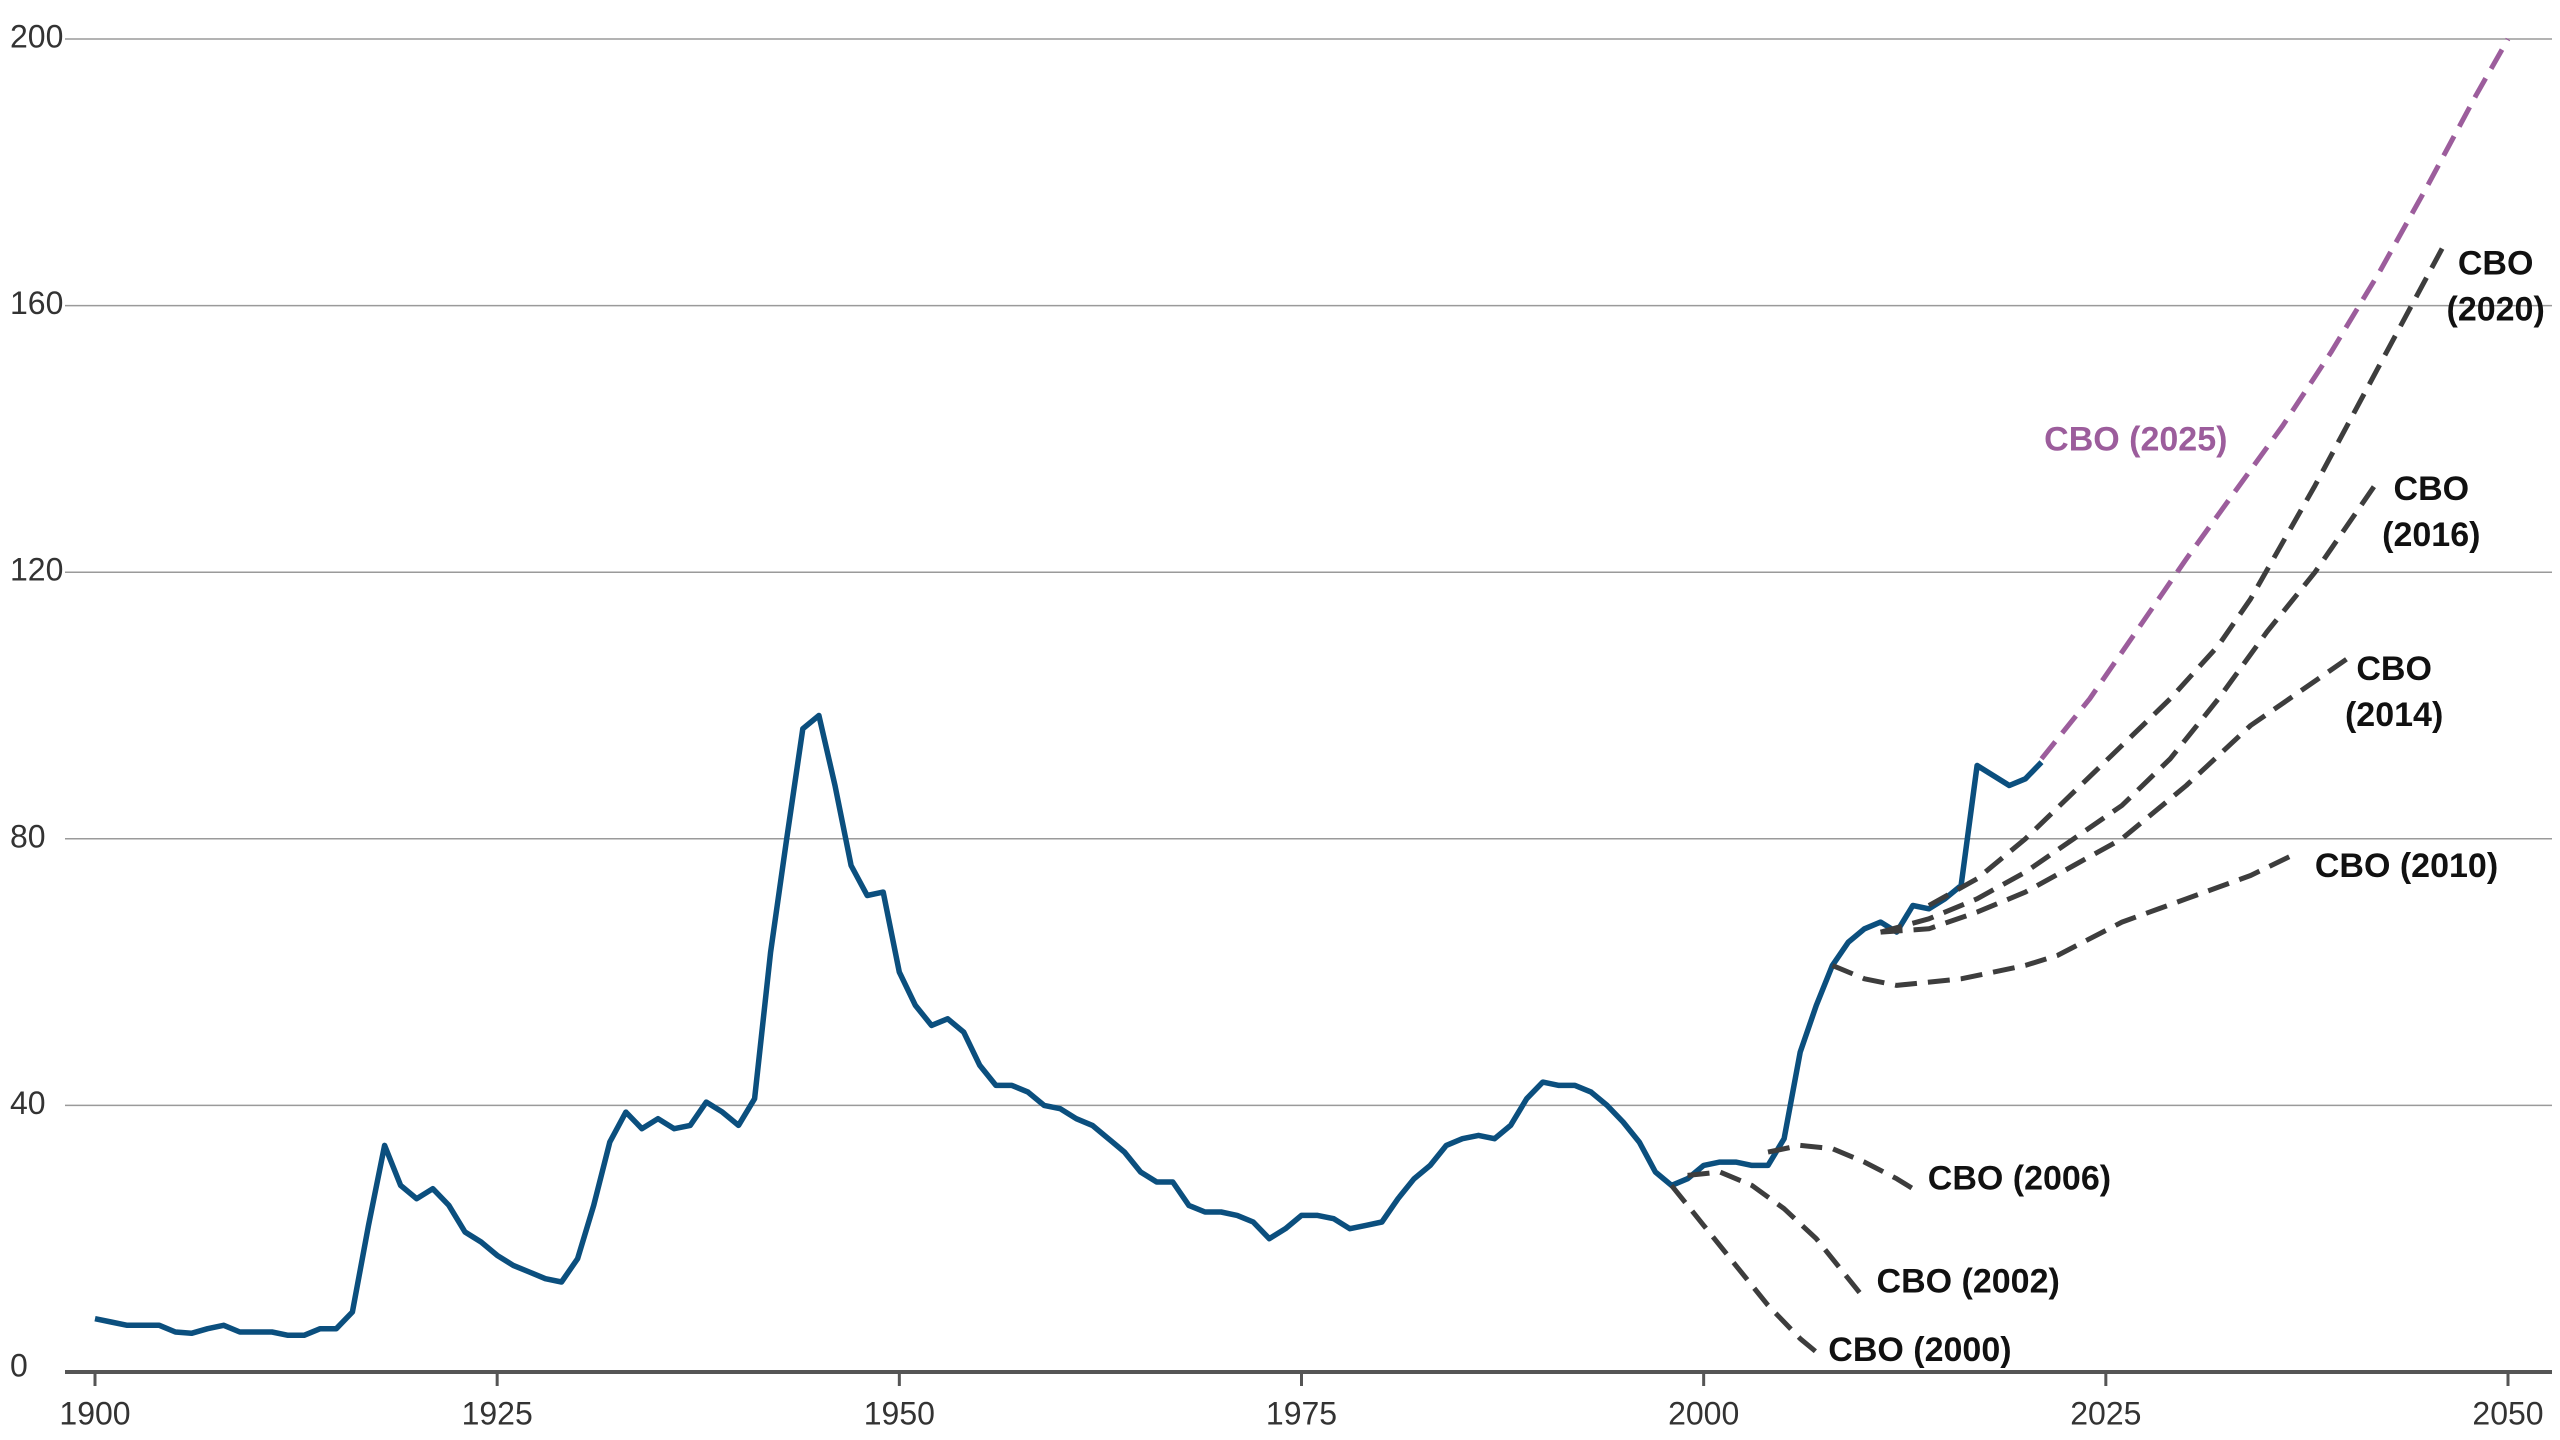 The width and height of the screenshot is (2560, 1440). I want to click on y-tick-label: 200, so click(36, 36).